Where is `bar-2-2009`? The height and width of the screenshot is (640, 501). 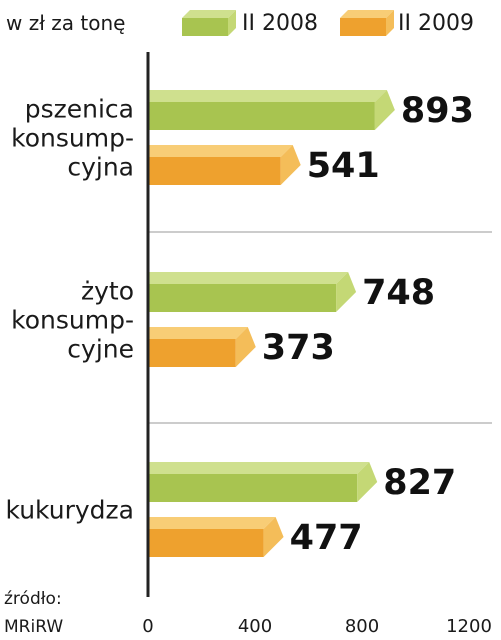
bar-2-2009 is located at coordinates (216, 537).